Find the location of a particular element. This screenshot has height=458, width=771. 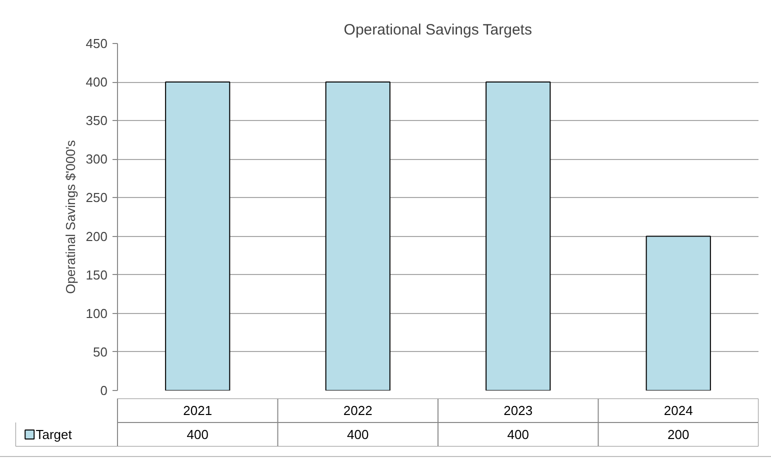

y-tick-label: 300 is located at coordinates (97, 159).